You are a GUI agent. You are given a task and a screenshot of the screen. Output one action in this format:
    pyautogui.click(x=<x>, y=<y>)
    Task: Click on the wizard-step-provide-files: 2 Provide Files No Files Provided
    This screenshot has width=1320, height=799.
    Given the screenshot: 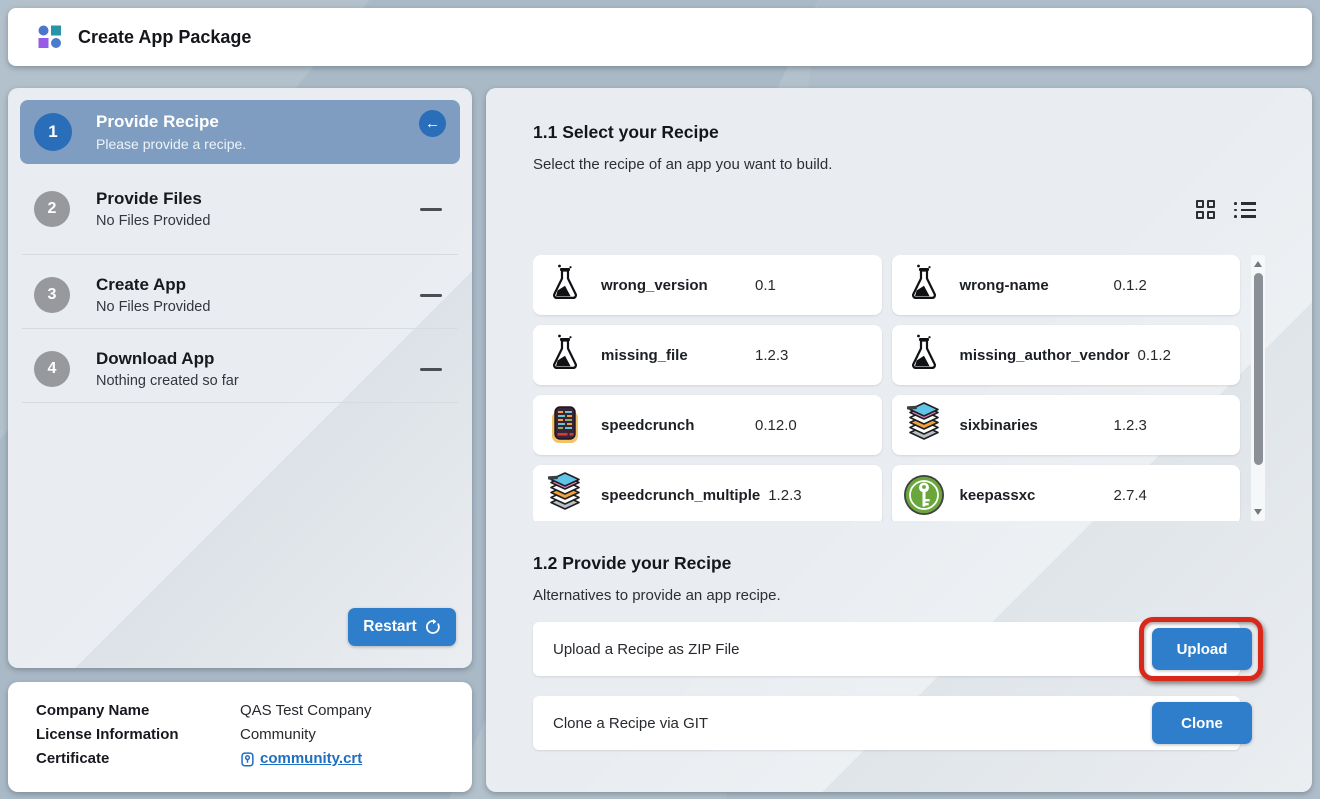 What is the action you would take?
    pyautogui.click(x=240, y=209)
    